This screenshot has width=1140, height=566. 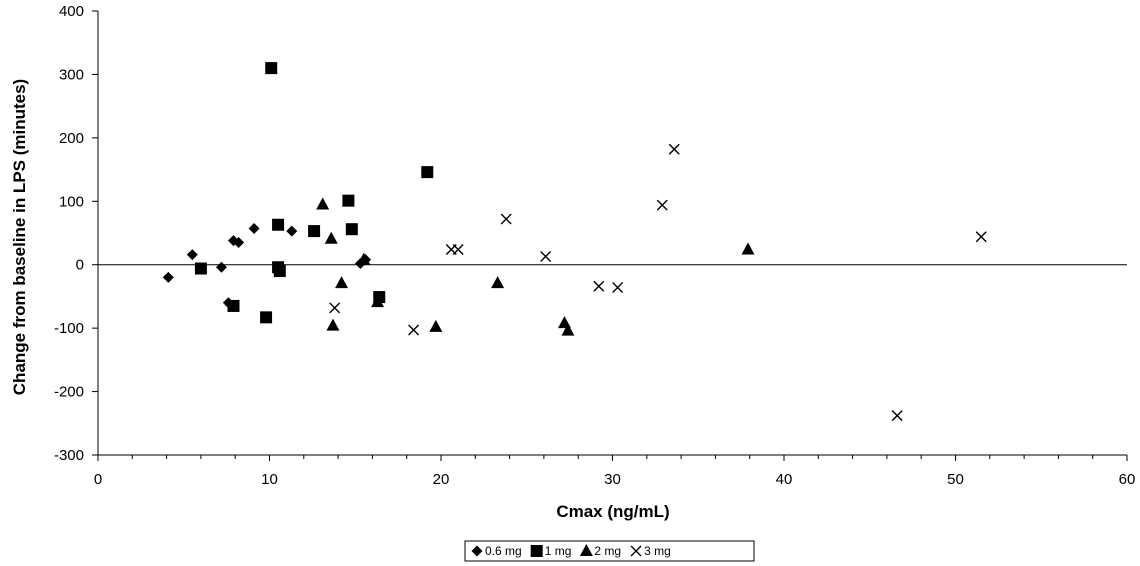 I want to click on y-tick-label: -200, so click(x=69, y=392).